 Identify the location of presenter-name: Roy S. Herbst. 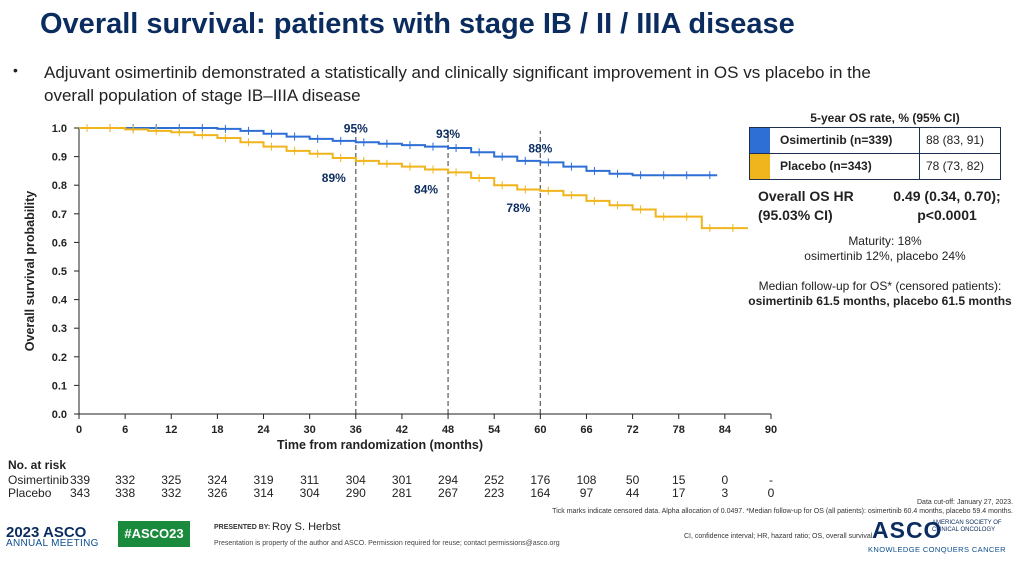
(306, 527).